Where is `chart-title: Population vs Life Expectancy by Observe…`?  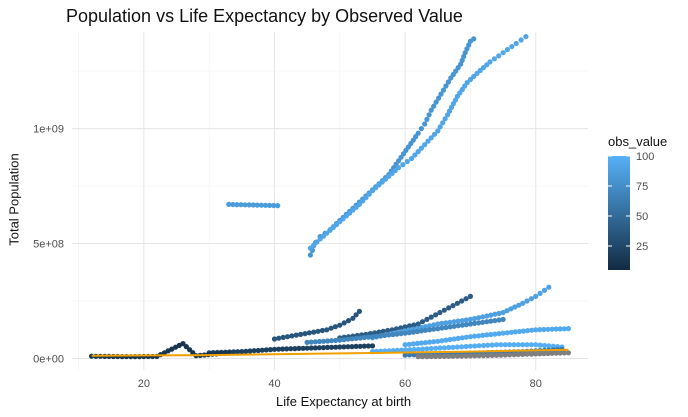
chart-title: Population vs Life Expectancy by Observe… is located at coordinates (264, 16).